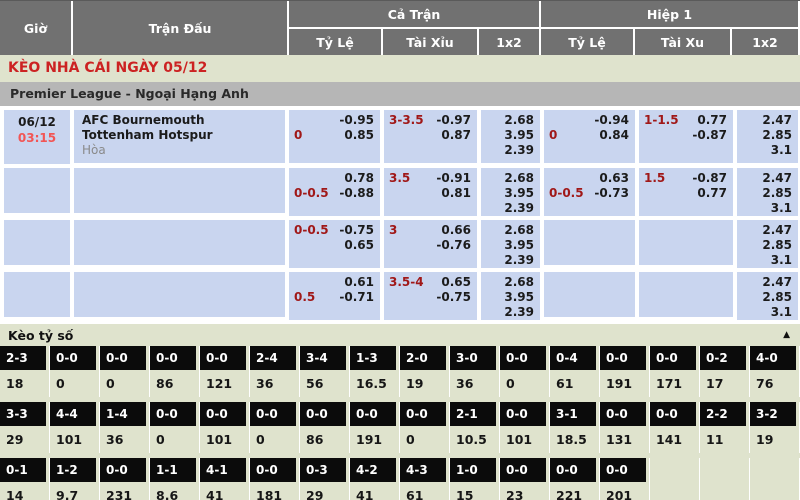  What do you see at coordinates (625, 427) in the screenshot?
I see `score-cell: 0-0 131` at bounding box center [625, 427].